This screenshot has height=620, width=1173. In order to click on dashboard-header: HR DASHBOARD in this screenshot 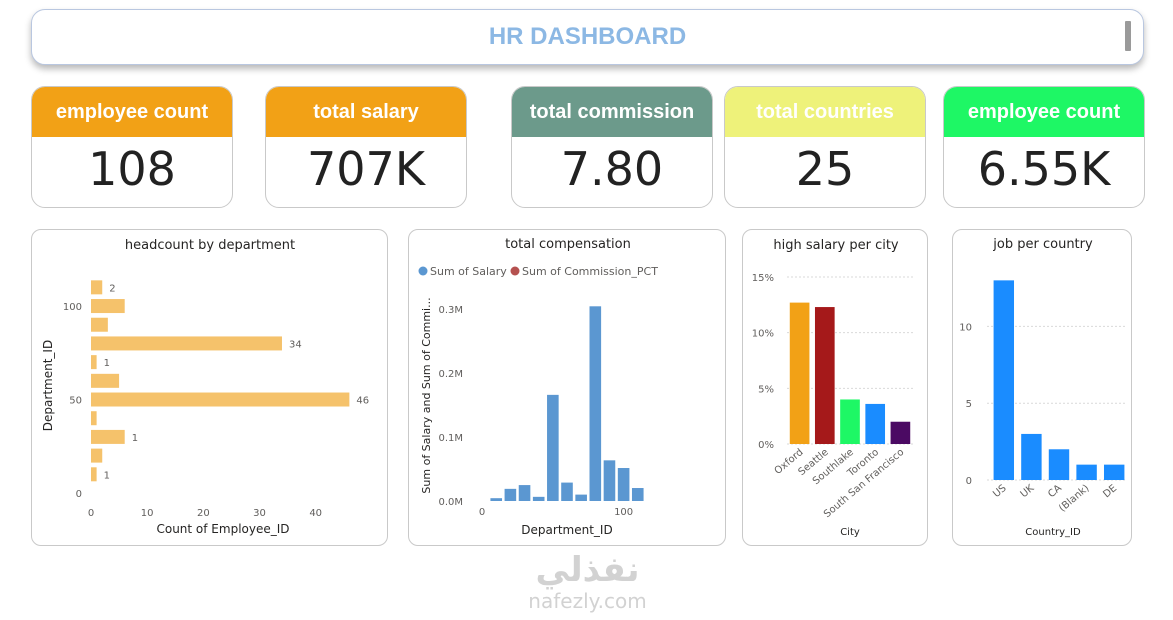, I will do `click(587, 37)`.